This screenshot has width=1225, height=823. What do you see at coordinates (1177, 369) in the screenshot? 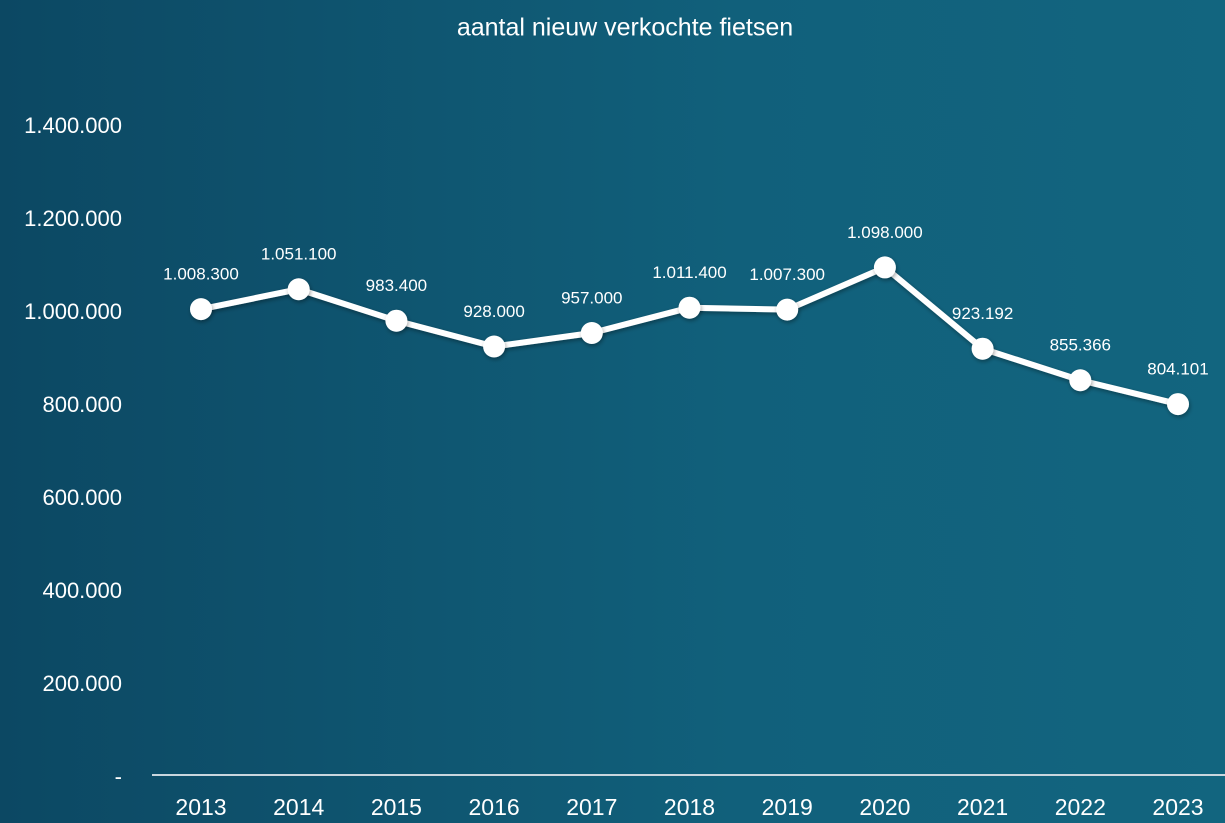
I see `data-label: 804.101` at bounding box center [1177, 369].